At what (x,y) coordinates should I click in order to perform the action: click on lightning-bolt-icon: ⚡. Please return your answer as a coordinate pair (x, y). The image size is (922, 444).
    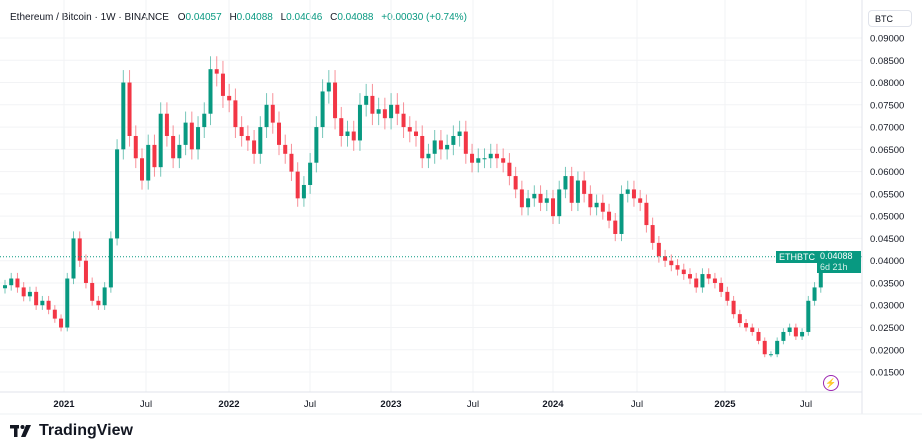
    Looking at the image, I should click on (831, 383).